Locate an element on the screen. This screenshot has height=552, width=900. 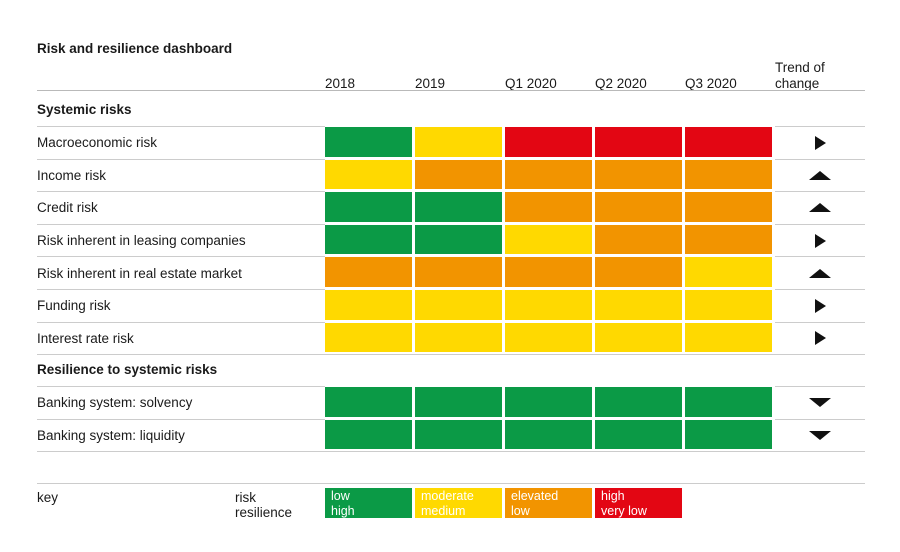
column-headers: 2018 2019 Q1 2020 Q2 2020 Q3 2020 is located at coordinates (550, 83).